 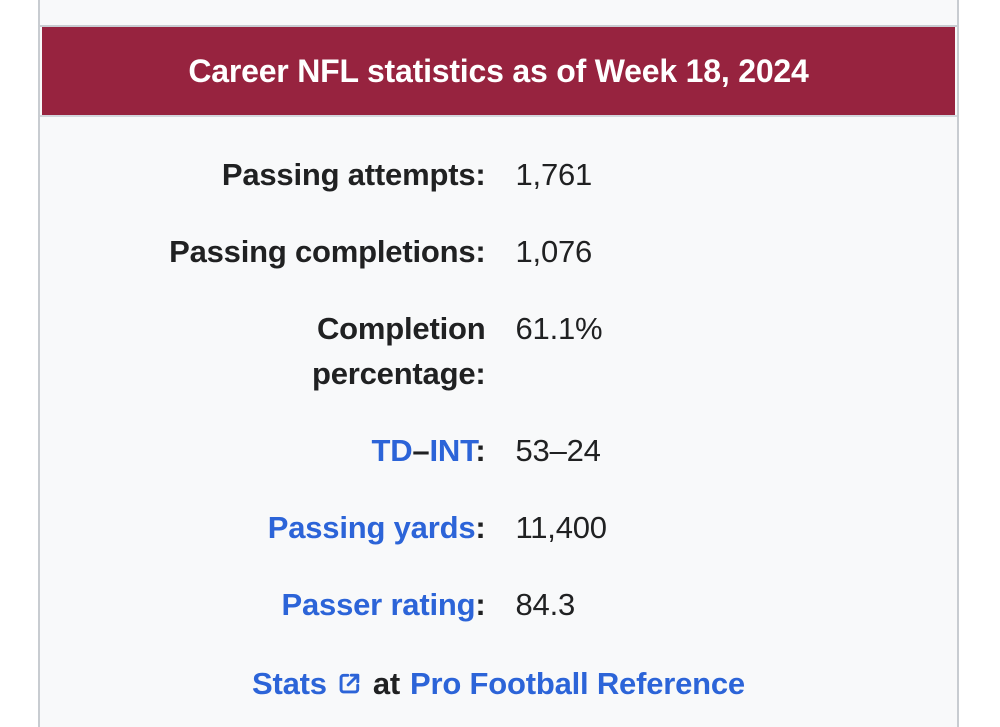 What do you see at coordinates (269, 351) in the screenshot?
I see `stat-label: Completion percentage:` at bounding box center [269, 351].